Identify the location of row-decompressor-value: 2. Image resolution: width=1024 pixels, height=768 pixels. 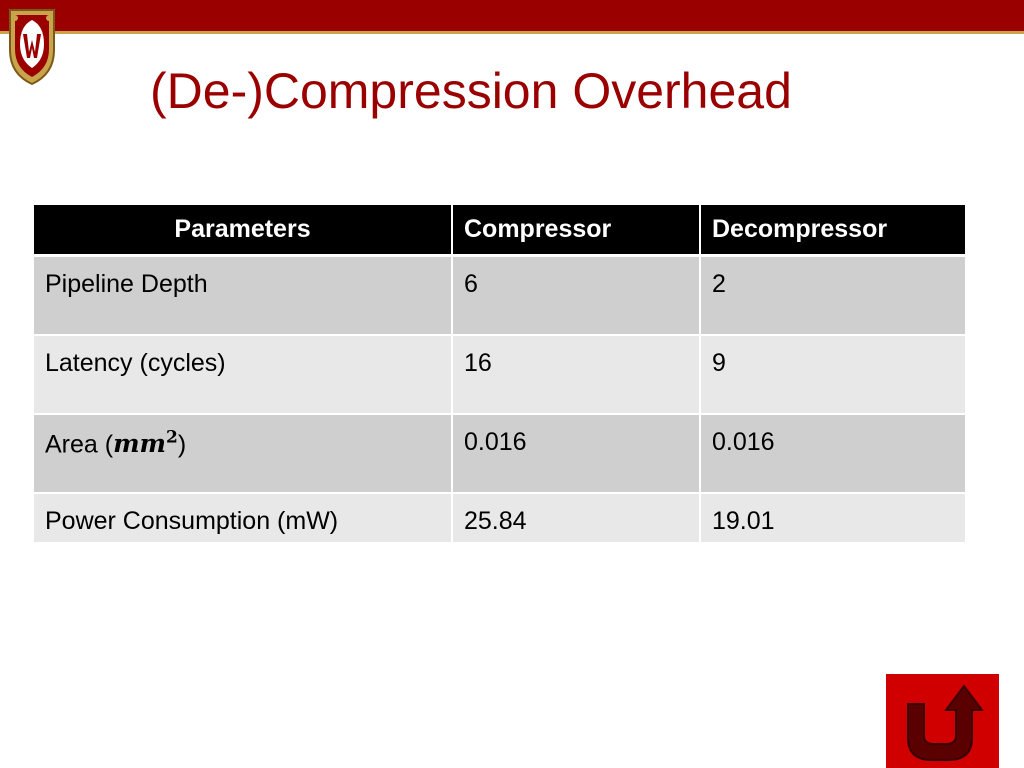
(832, 295).